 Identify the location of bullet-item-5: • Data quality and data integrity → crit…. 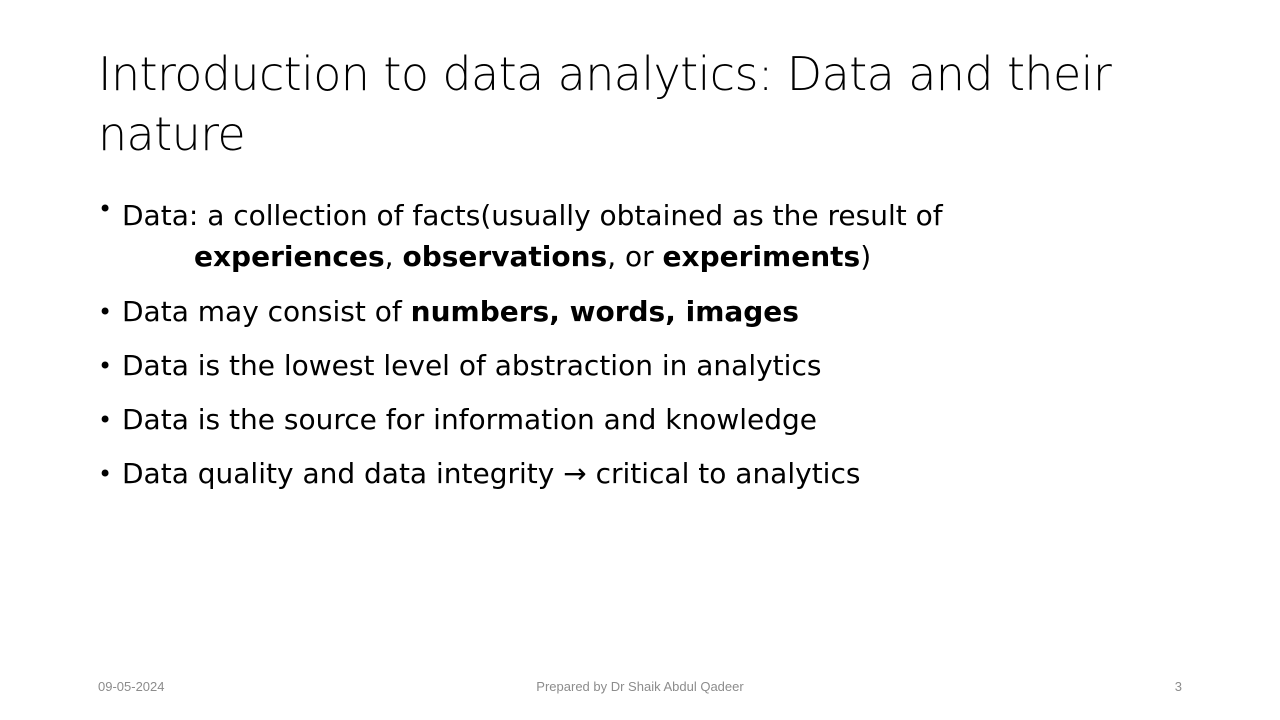
(648, 474).